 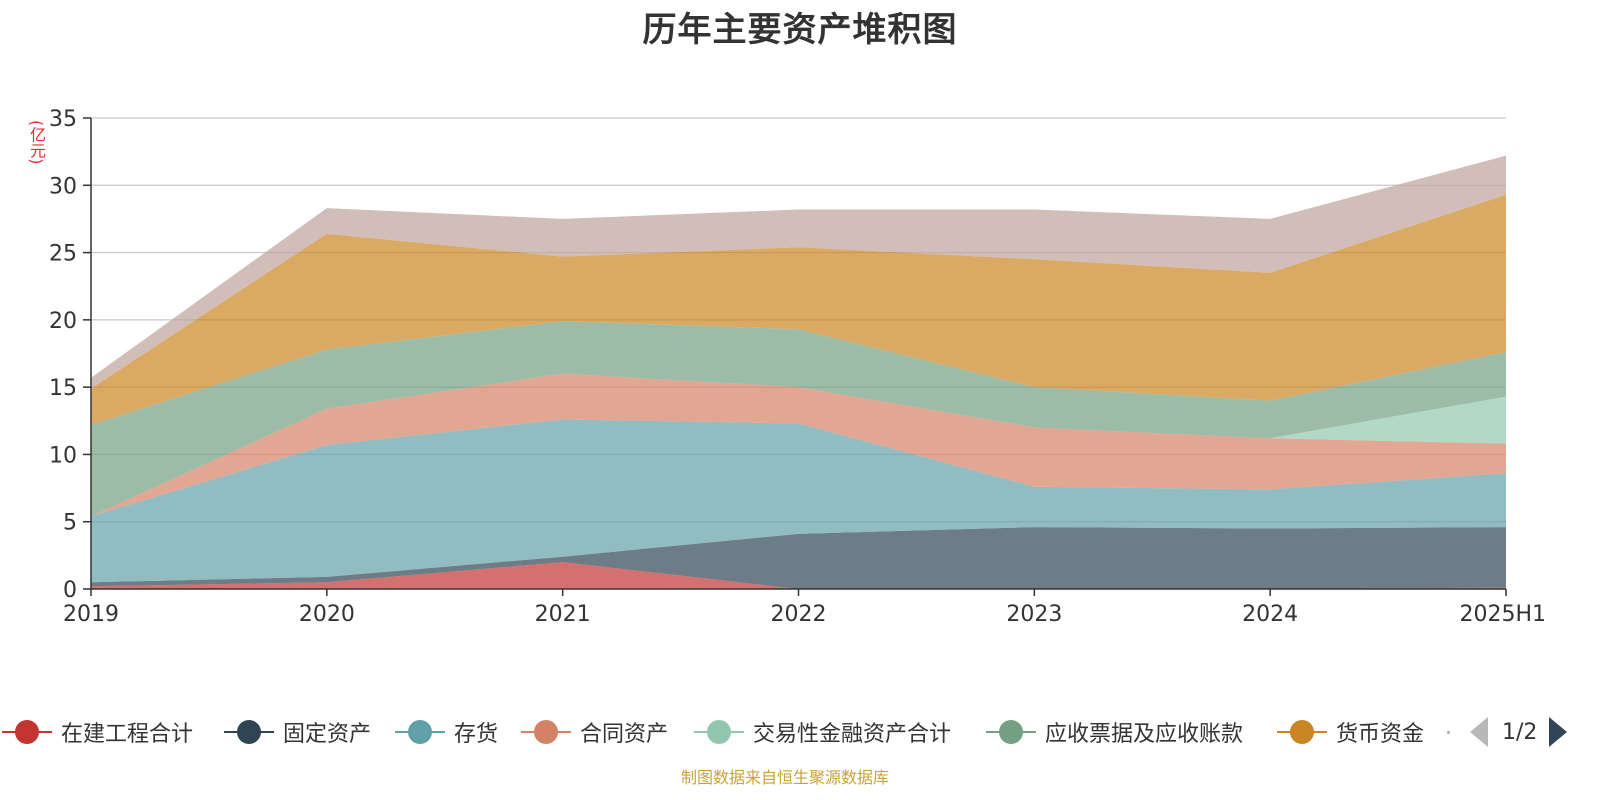 What do you see at coordinates (63, 321) in the screenshot?
I see `y-tick-label: 20` at bounding box center [63, 321].